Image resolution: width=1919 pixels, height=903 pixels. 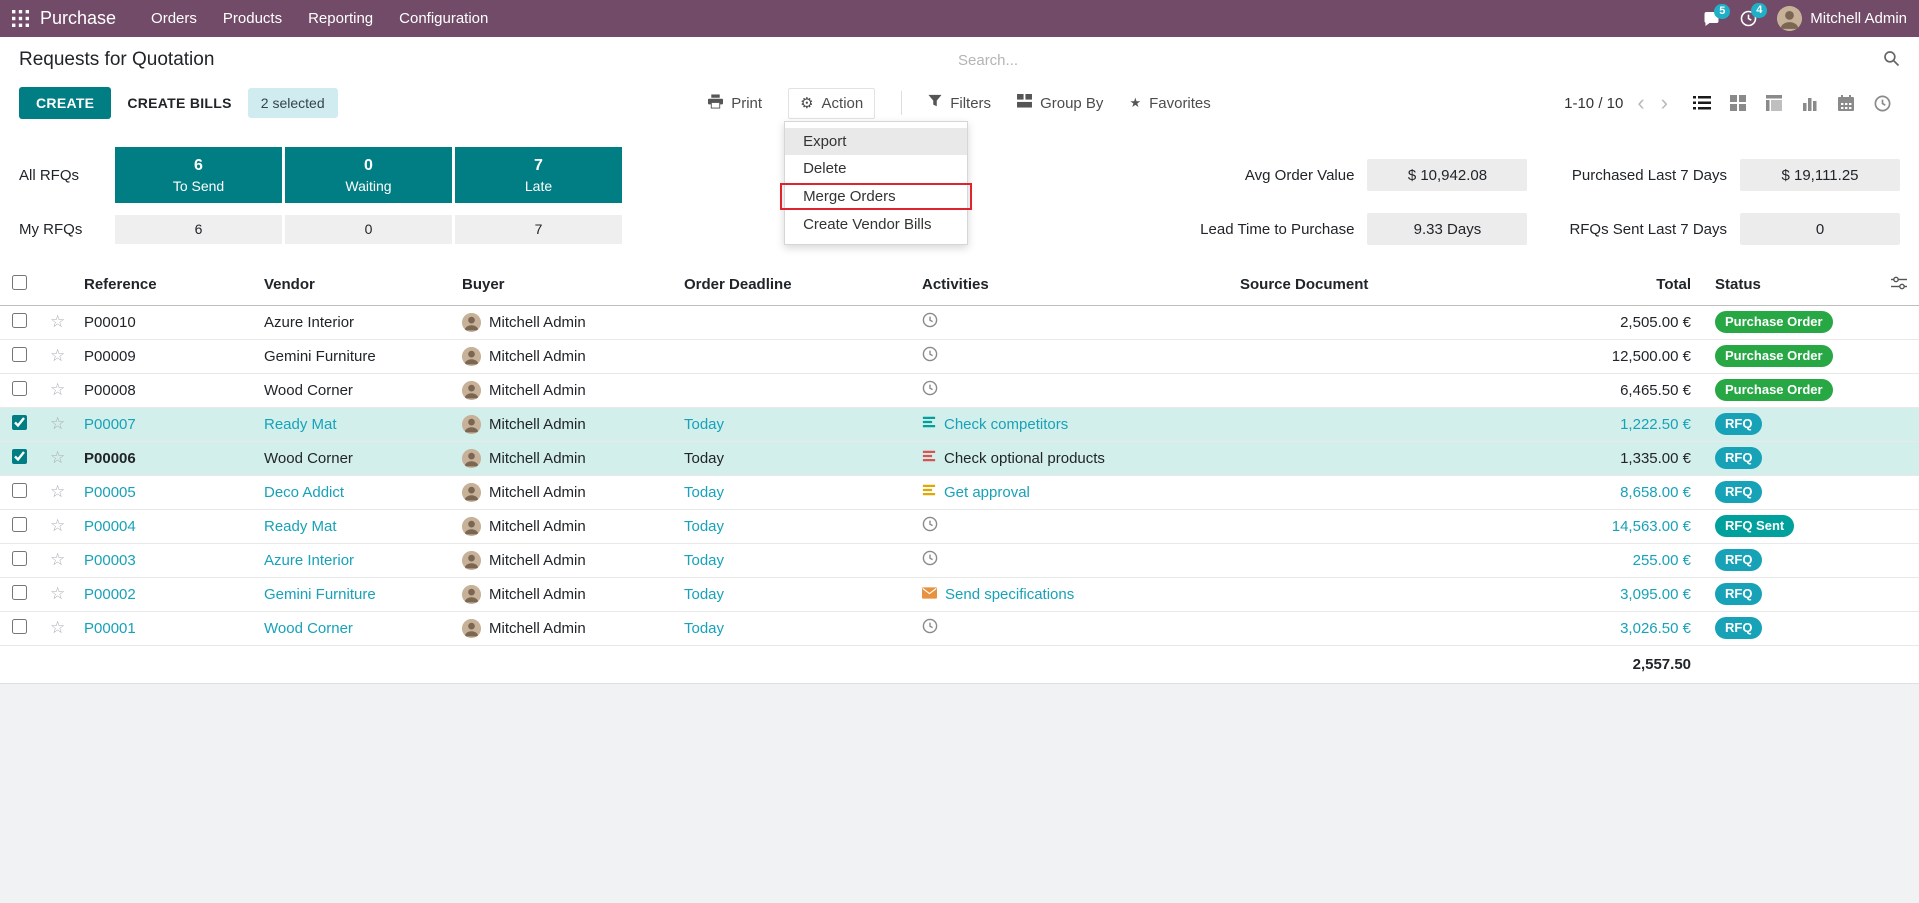 What do you see at coordinates (1899, 285) in the screenshot?
I see `optional-columns-icon` at bounding box center [1899, 285].